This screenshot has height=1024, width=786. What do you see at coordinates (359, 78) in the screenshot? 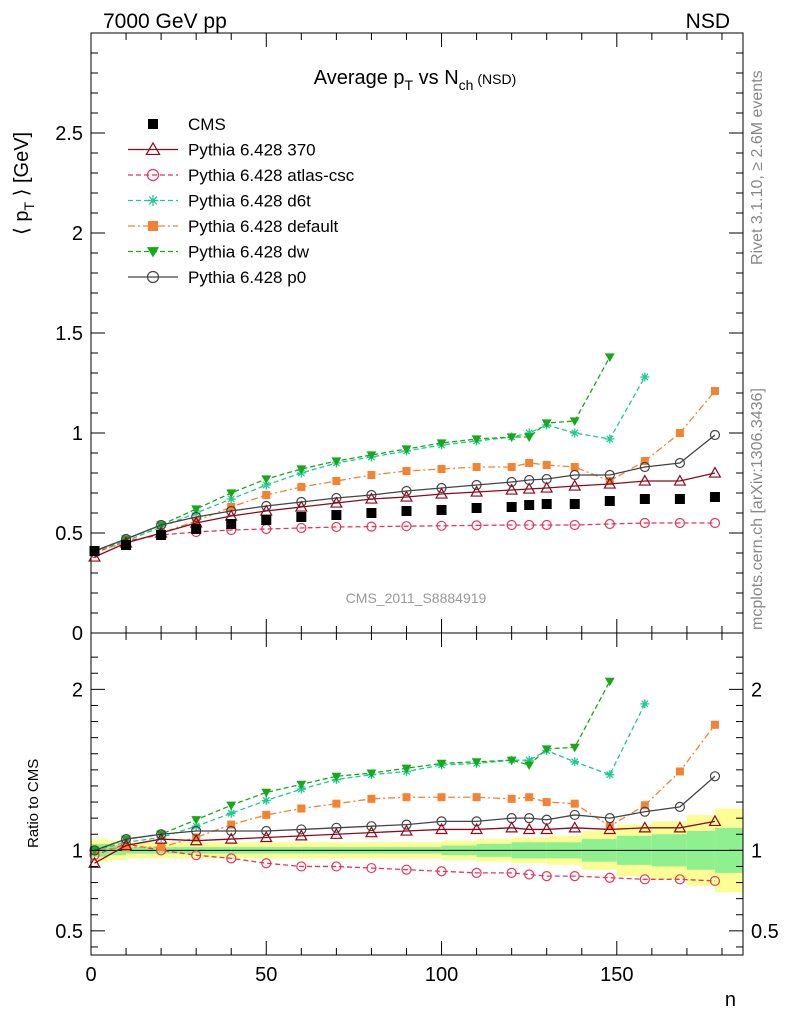
I see `chart-title-main: Average p` at bounding box center [359, 78].